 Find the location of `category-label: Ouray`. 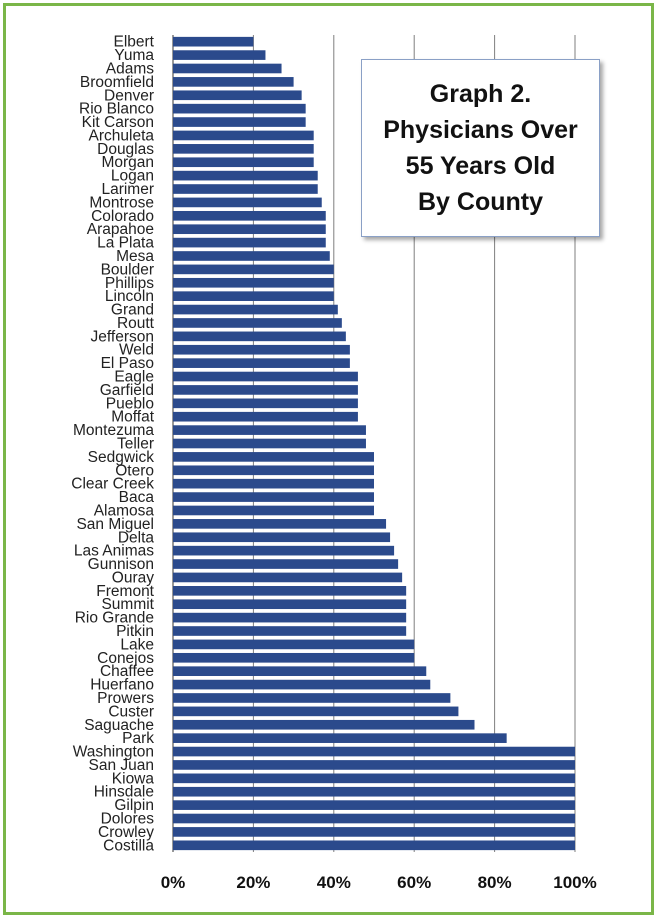

category-label: Ouray is located at coordinates (133, 577).